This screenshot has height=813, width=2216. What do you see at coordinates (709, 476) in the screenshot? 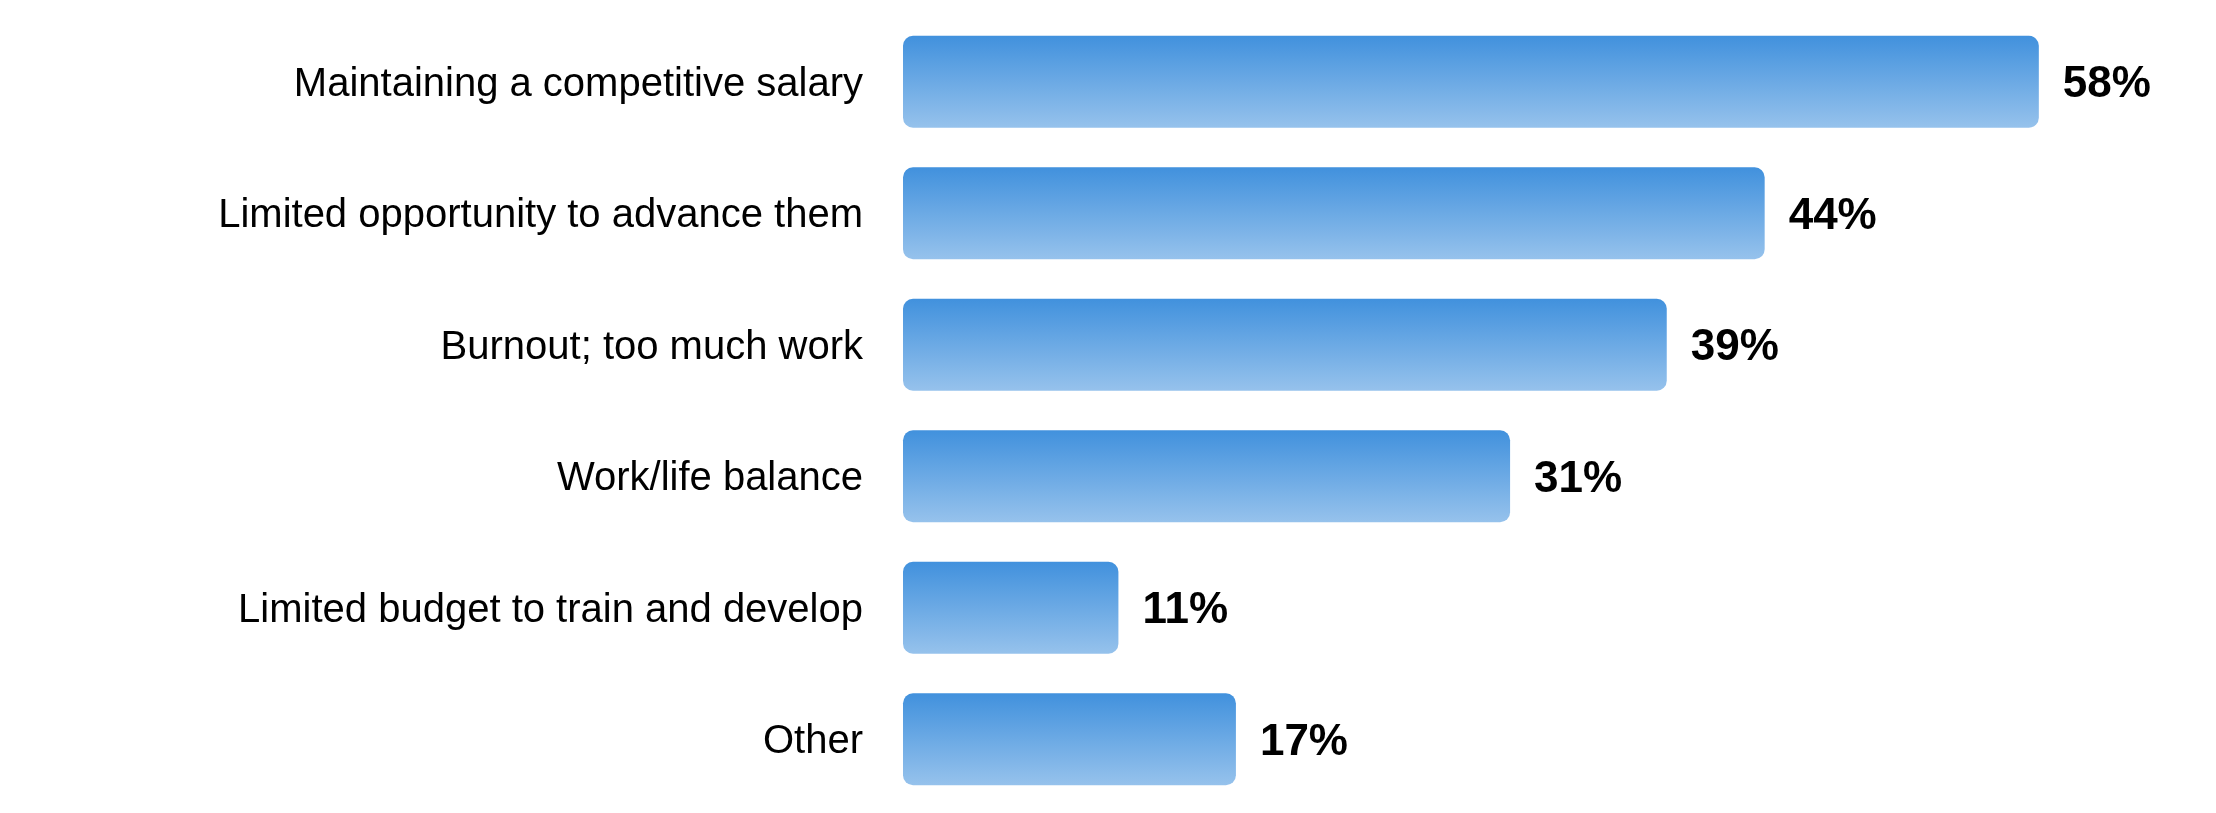
I see `y-tick-label: Work/life balance` at bounding box center [709, 476].